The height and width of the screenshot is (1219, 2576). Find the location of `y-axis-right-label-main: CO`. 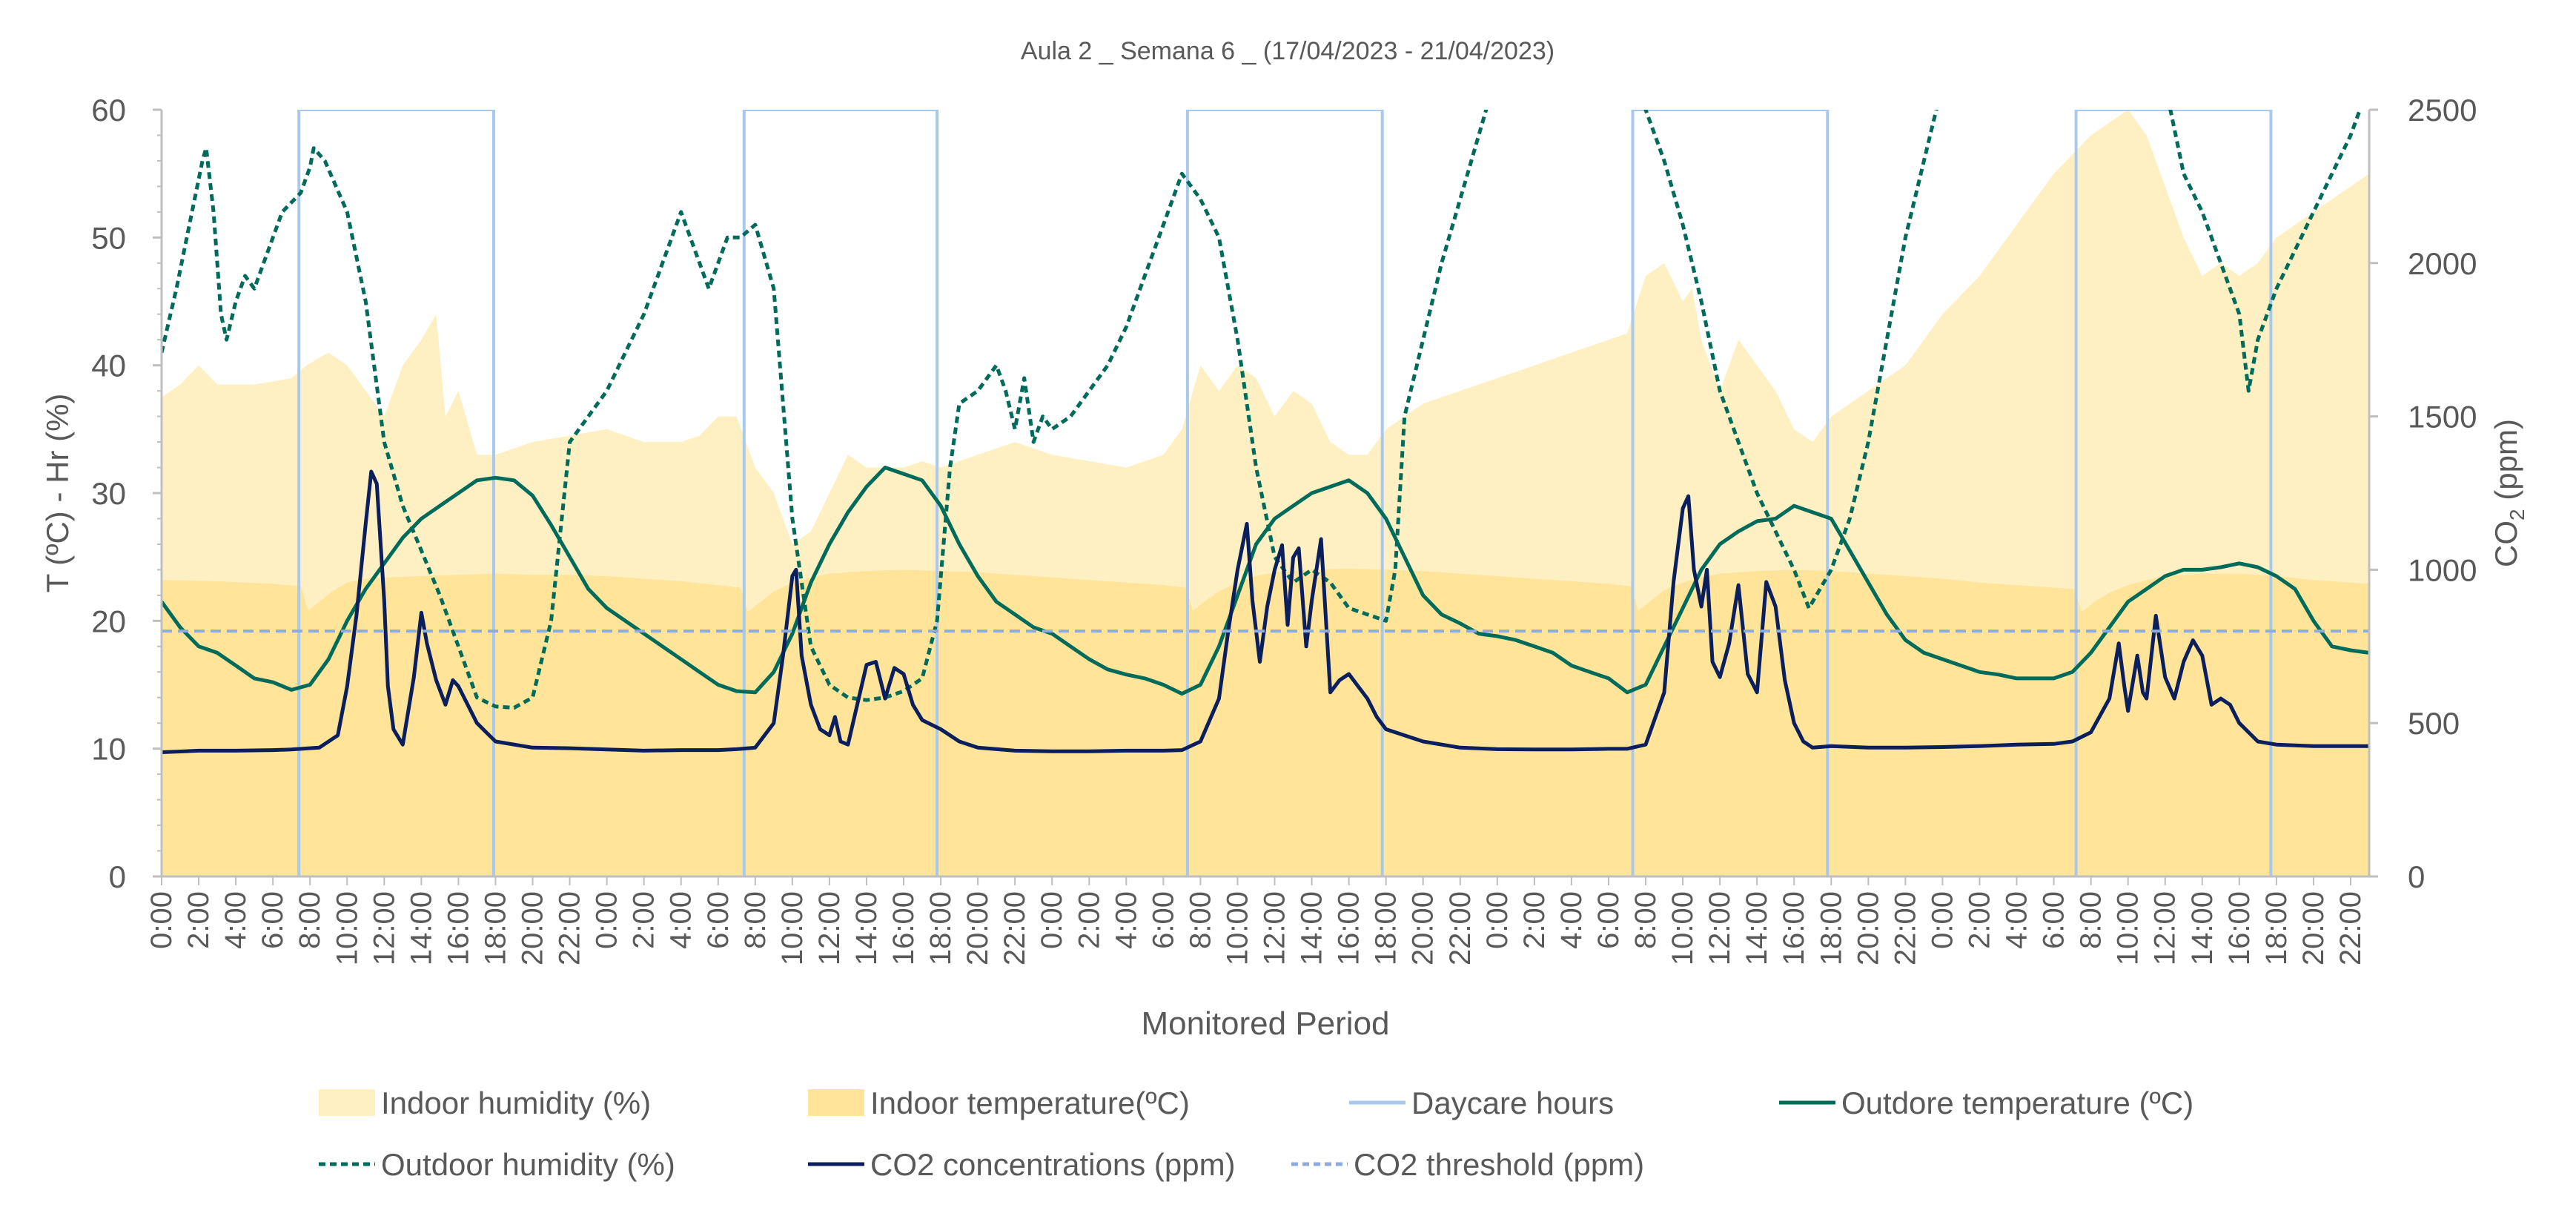

y-axis-right-label-main: CO is located at coordinates (2506, 544).